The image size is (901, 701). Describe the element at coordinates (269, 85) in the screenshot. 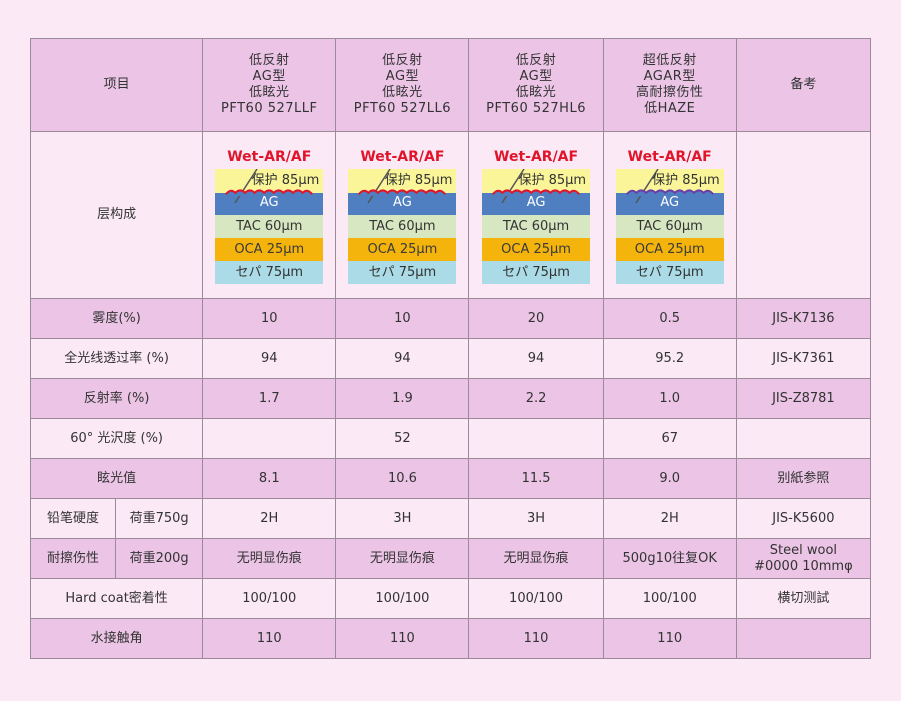

I see `header-product-1: 低反射 AG型 低眩光 PFT60 527LLF` at that location.